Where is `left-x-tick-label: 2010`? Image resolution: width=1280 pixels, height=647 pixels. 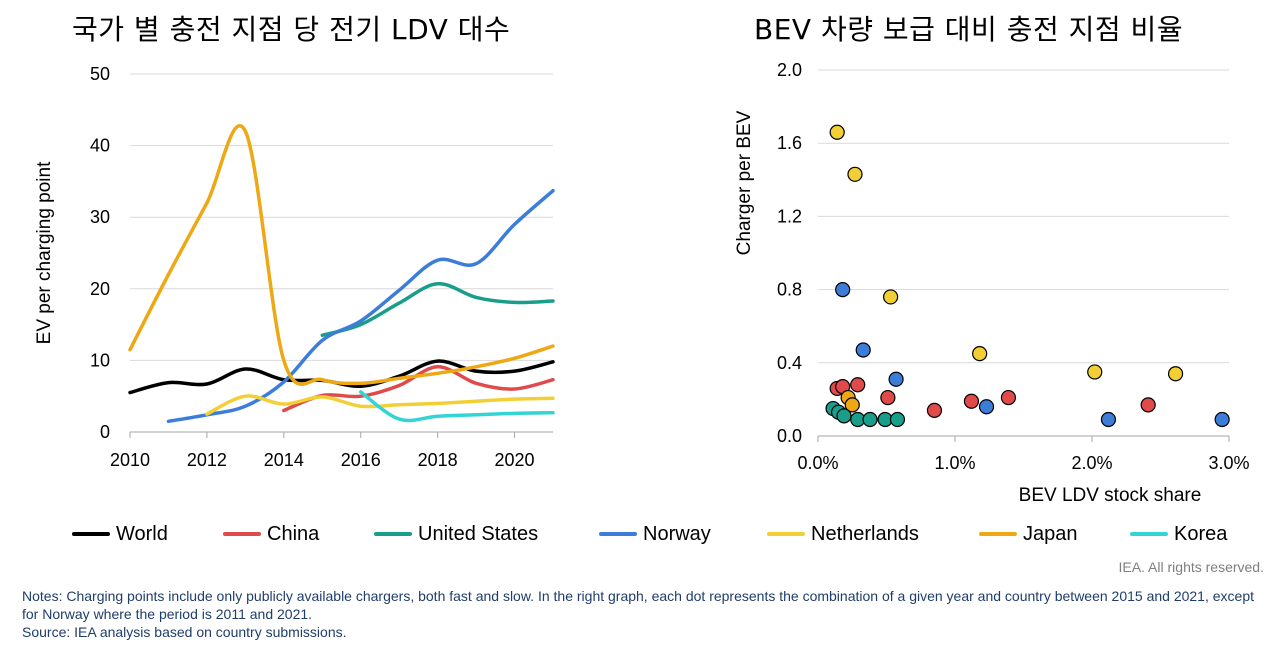 left-x-tick-label: 2010 is located at coordinates (130, 460).